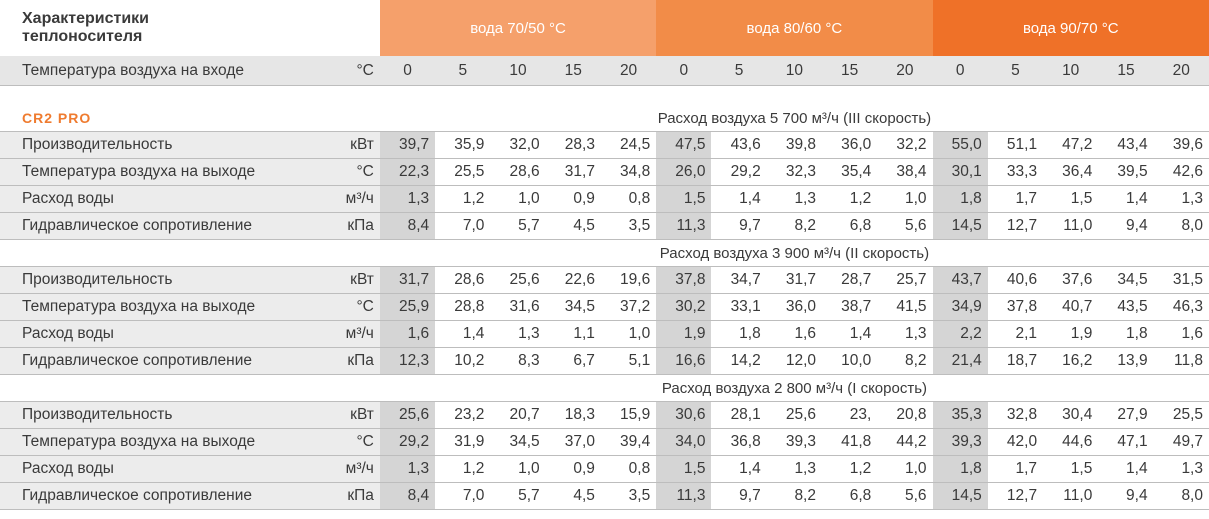 The width and height of the screenshot is (1209, 519). I want to click on value-cell: 0,8, so click(628, 199).